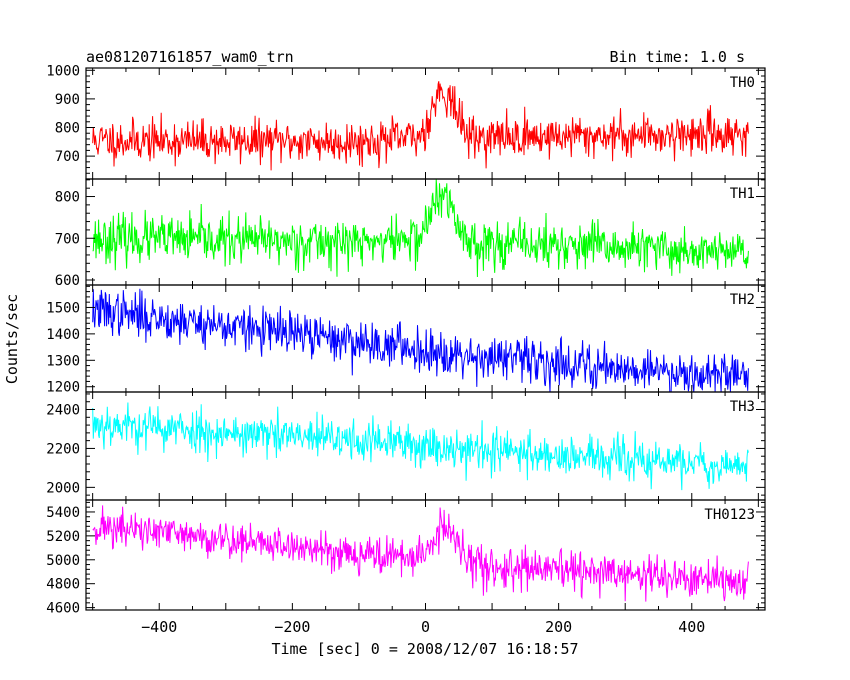  I want to click on y-axis-label: Counts/sec, so click(12, 339).